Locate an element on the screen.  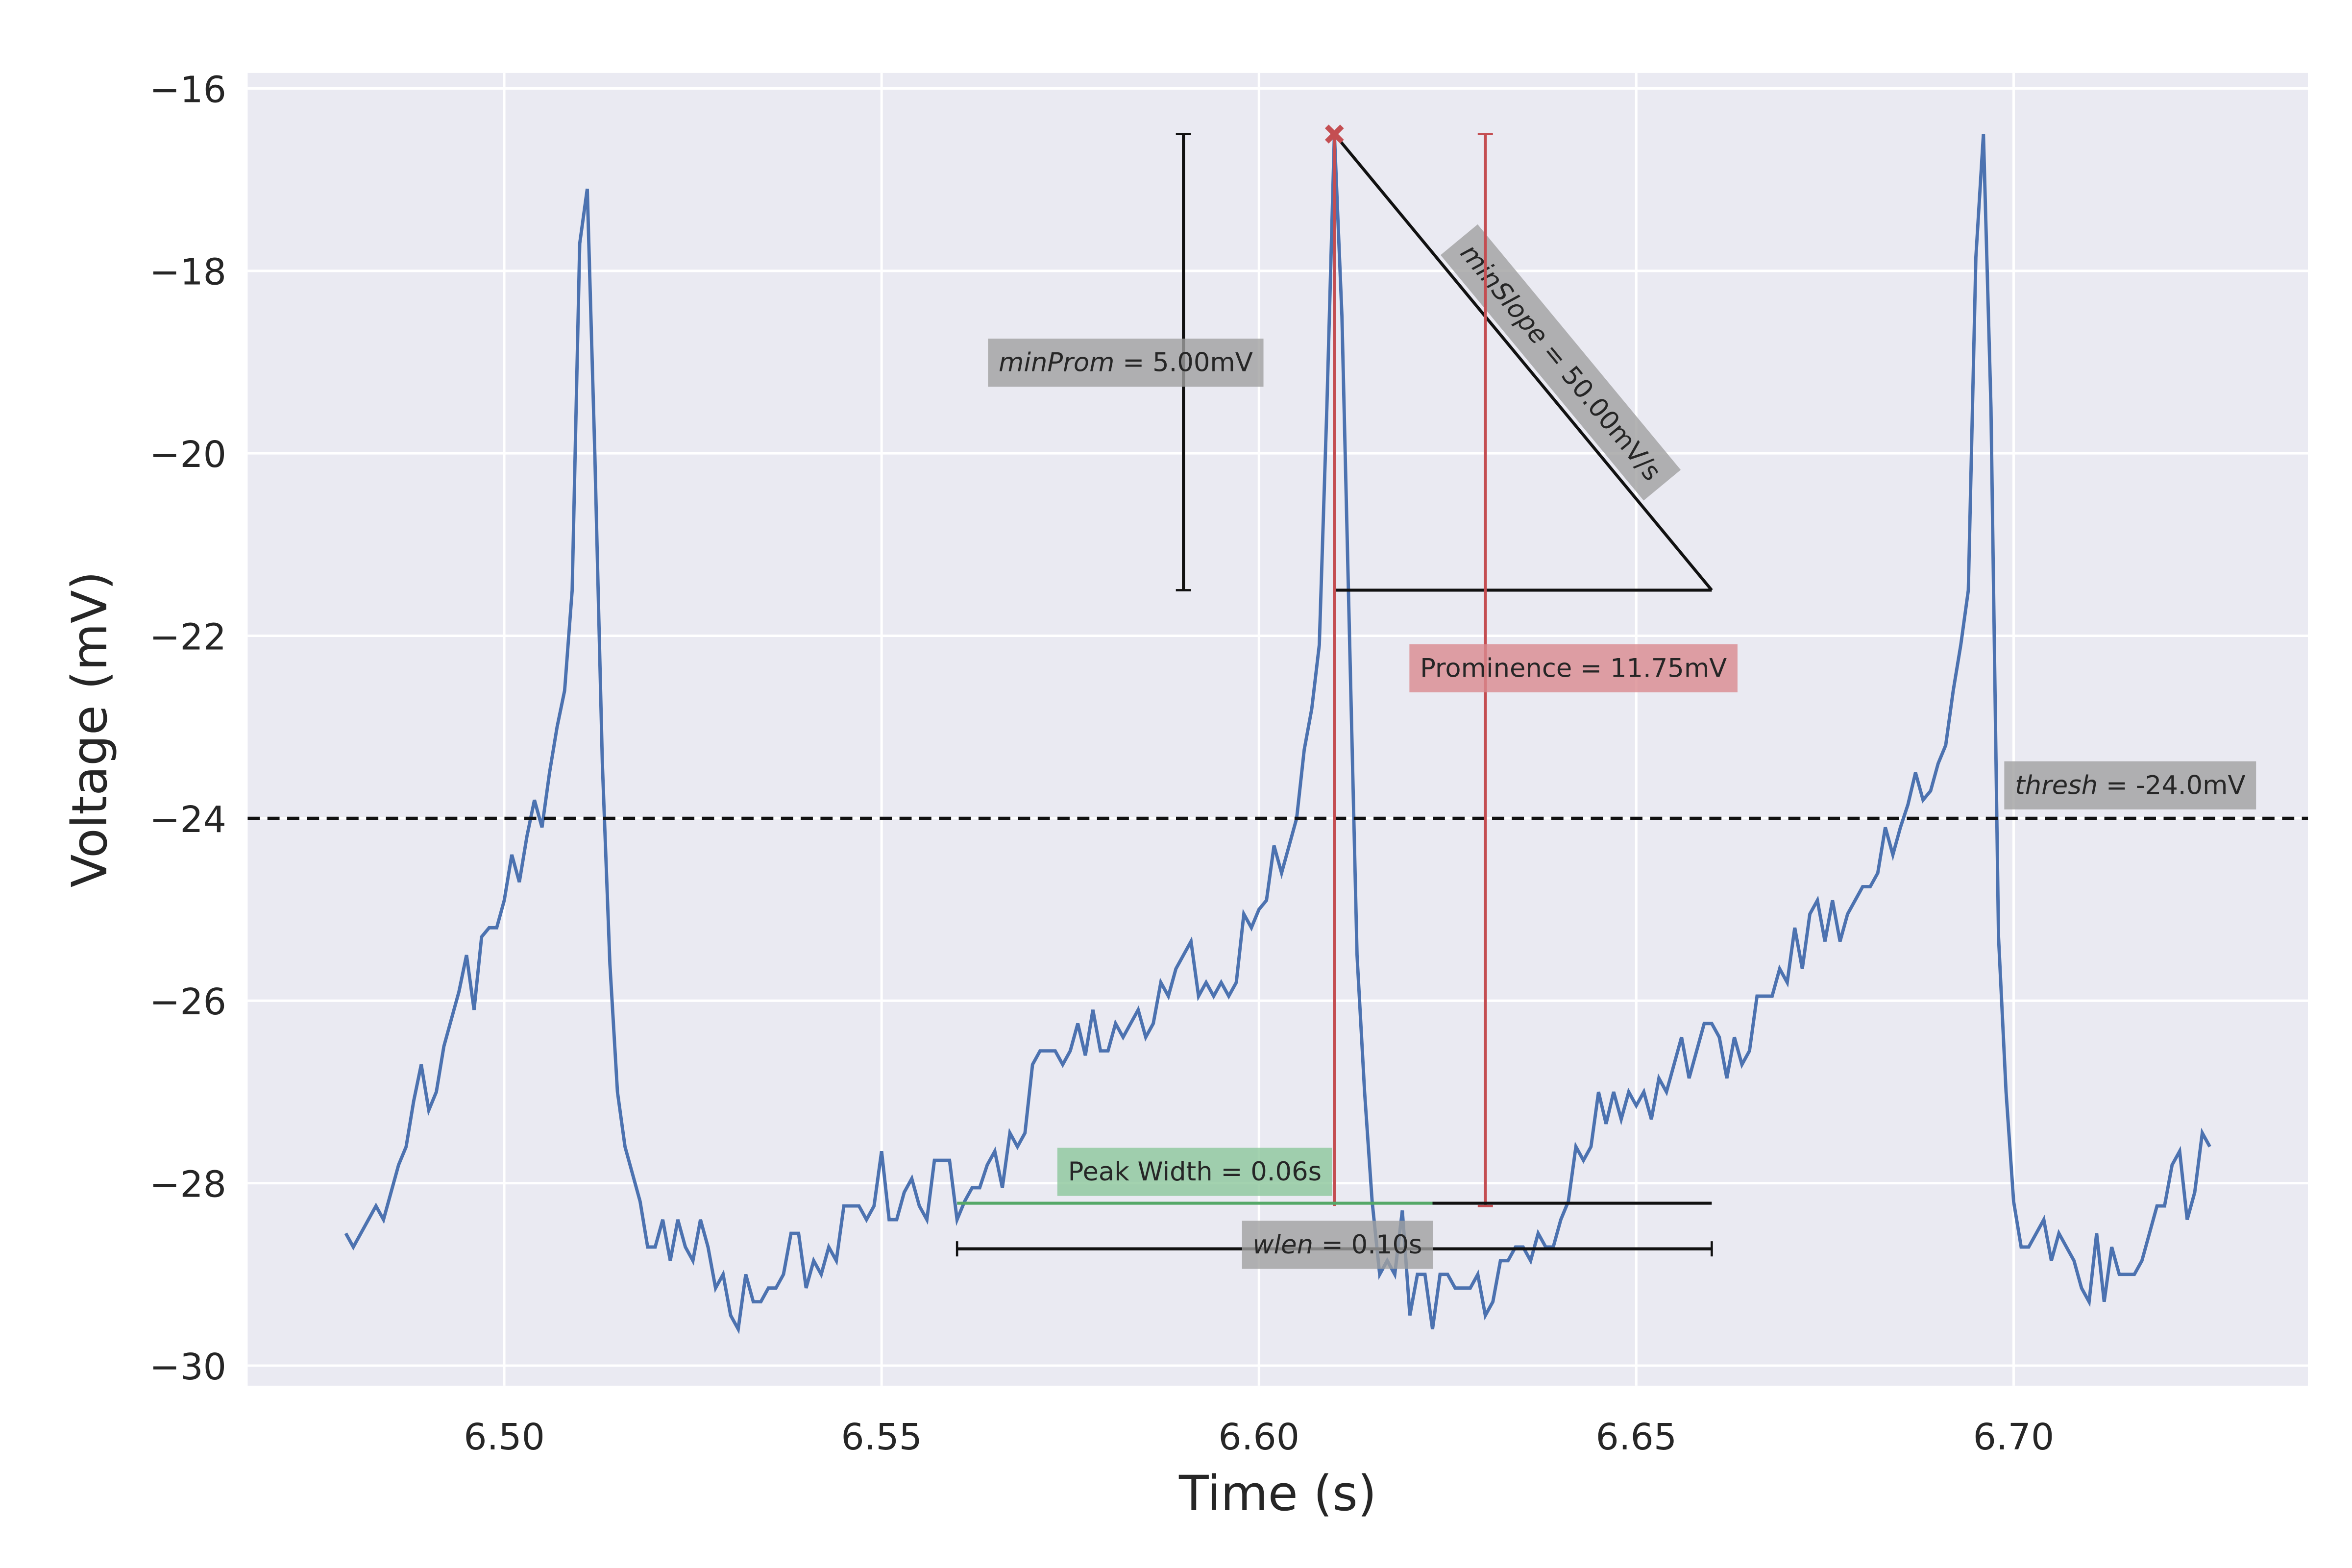
y-tick-label: −30 is located at coordinates (187, 1367).